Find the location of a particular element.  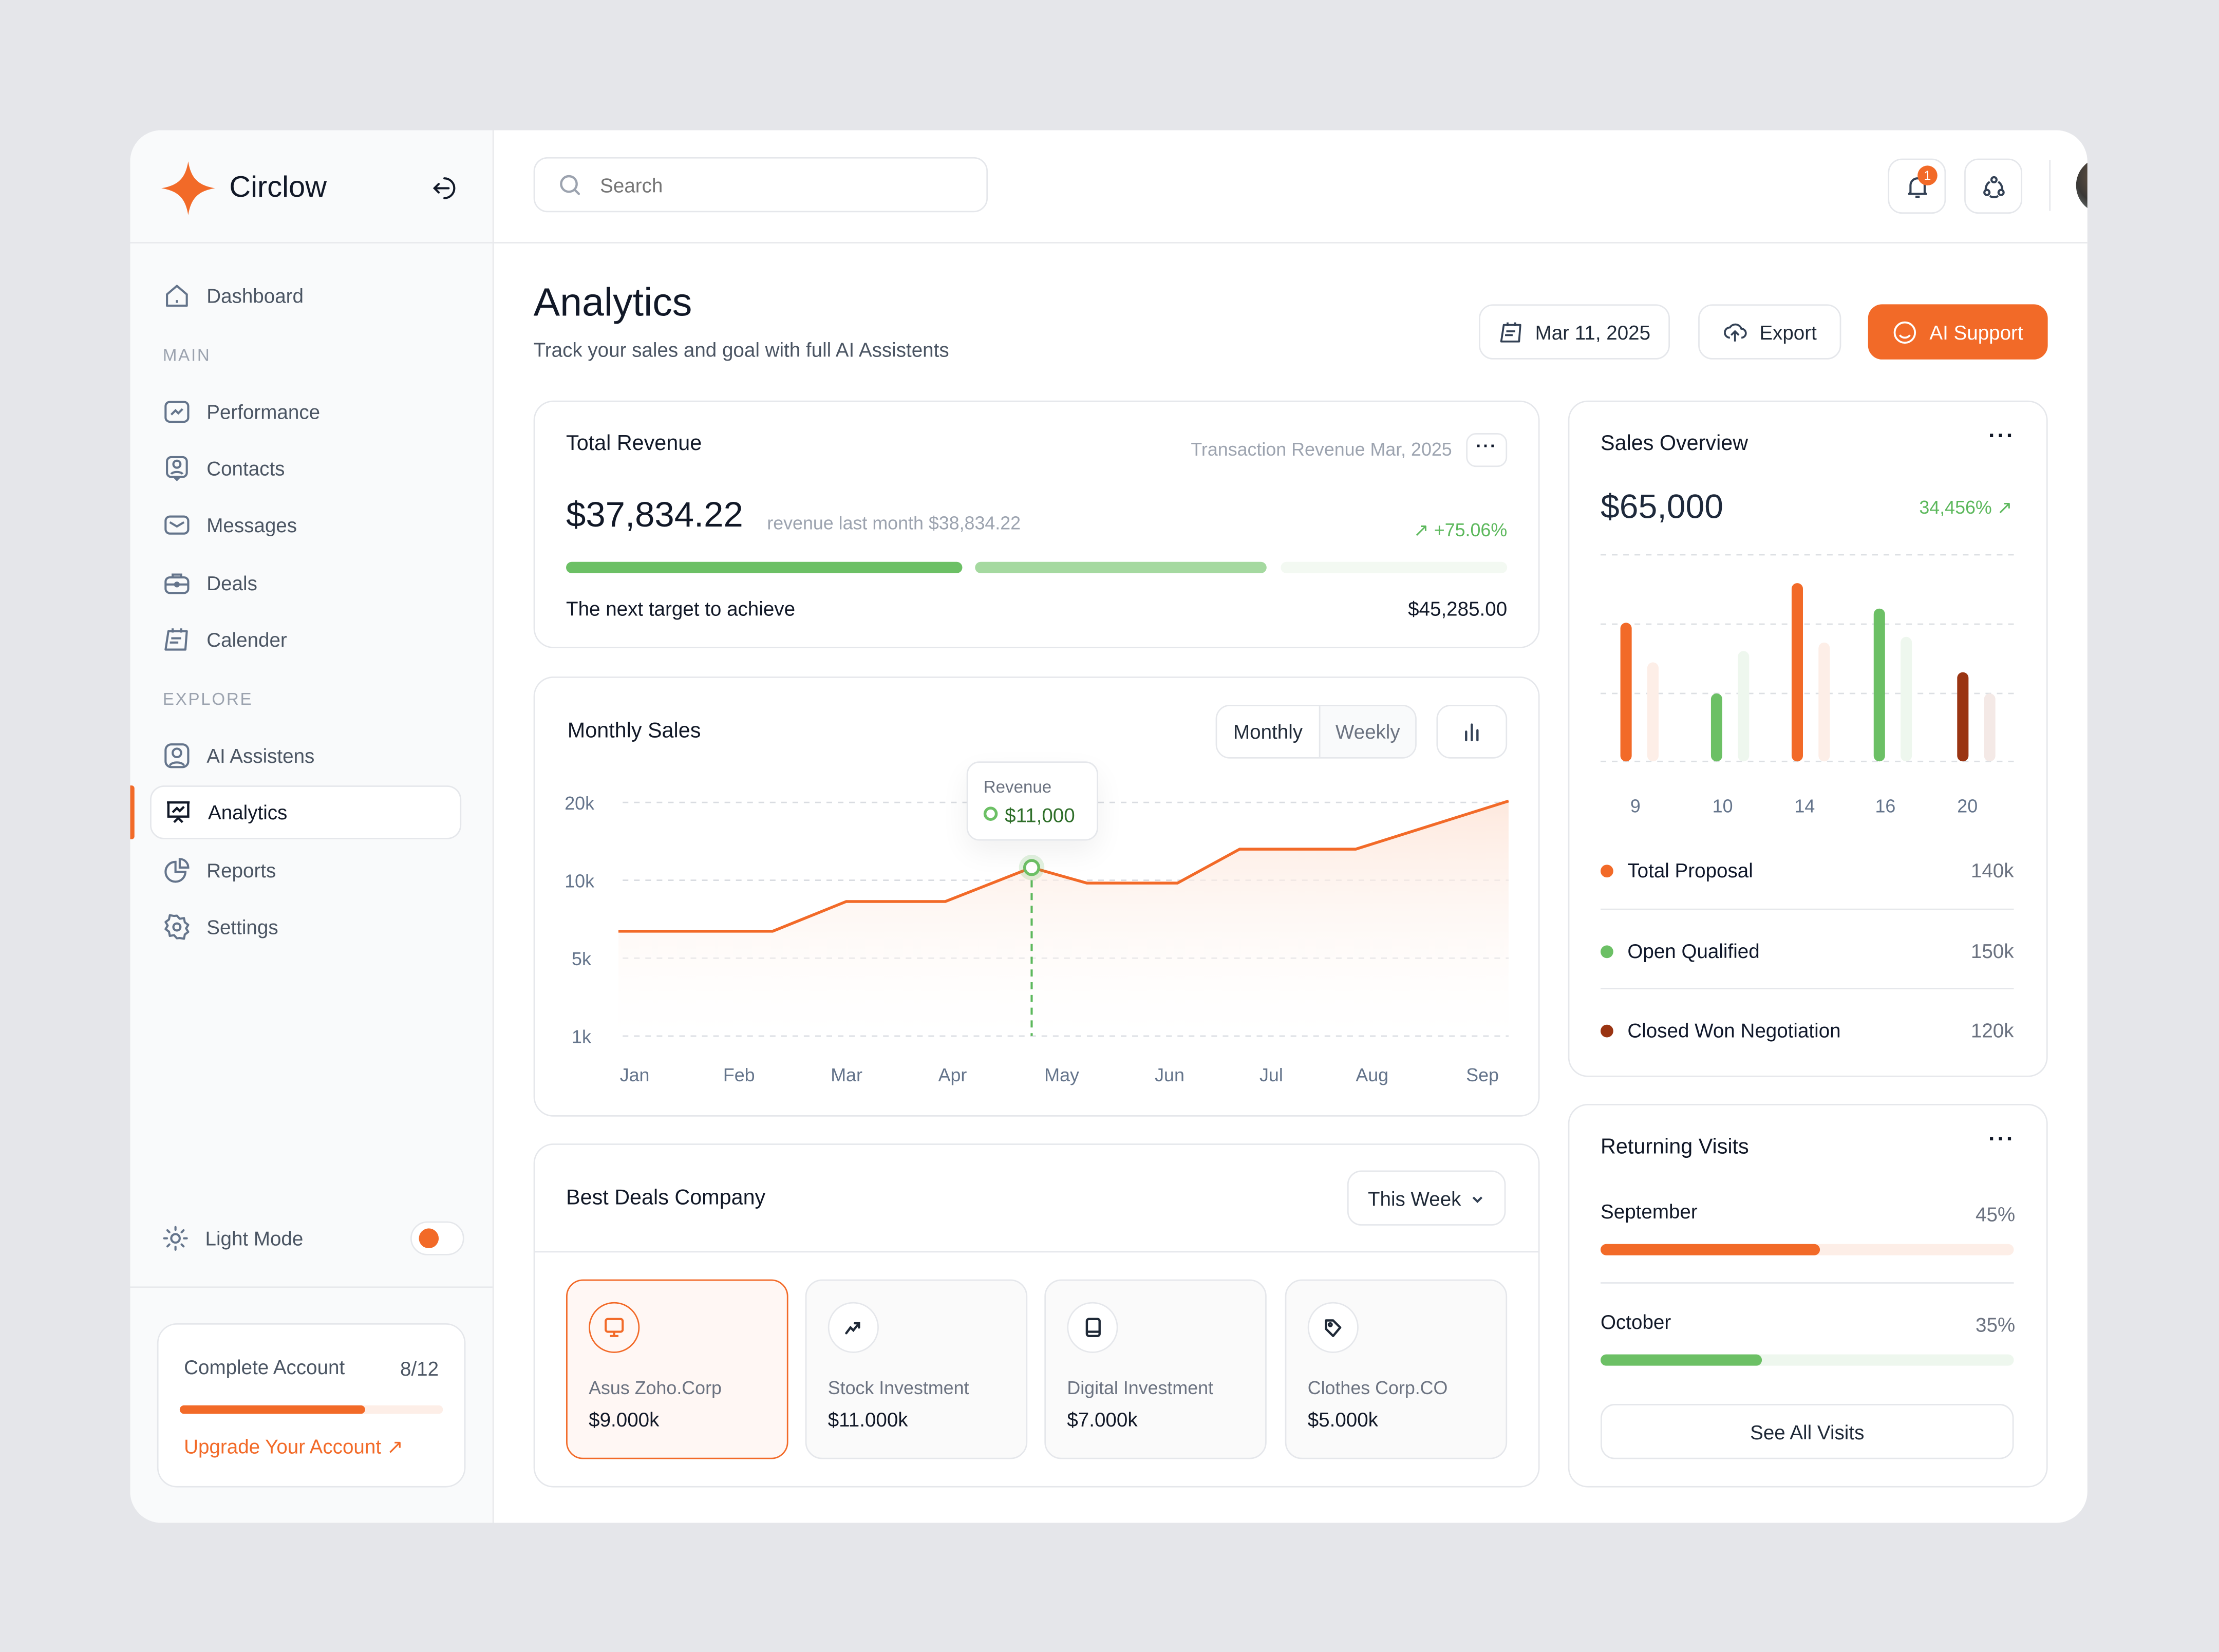

sidebar-item-label: Analytics is located at coordinates (248, 813).